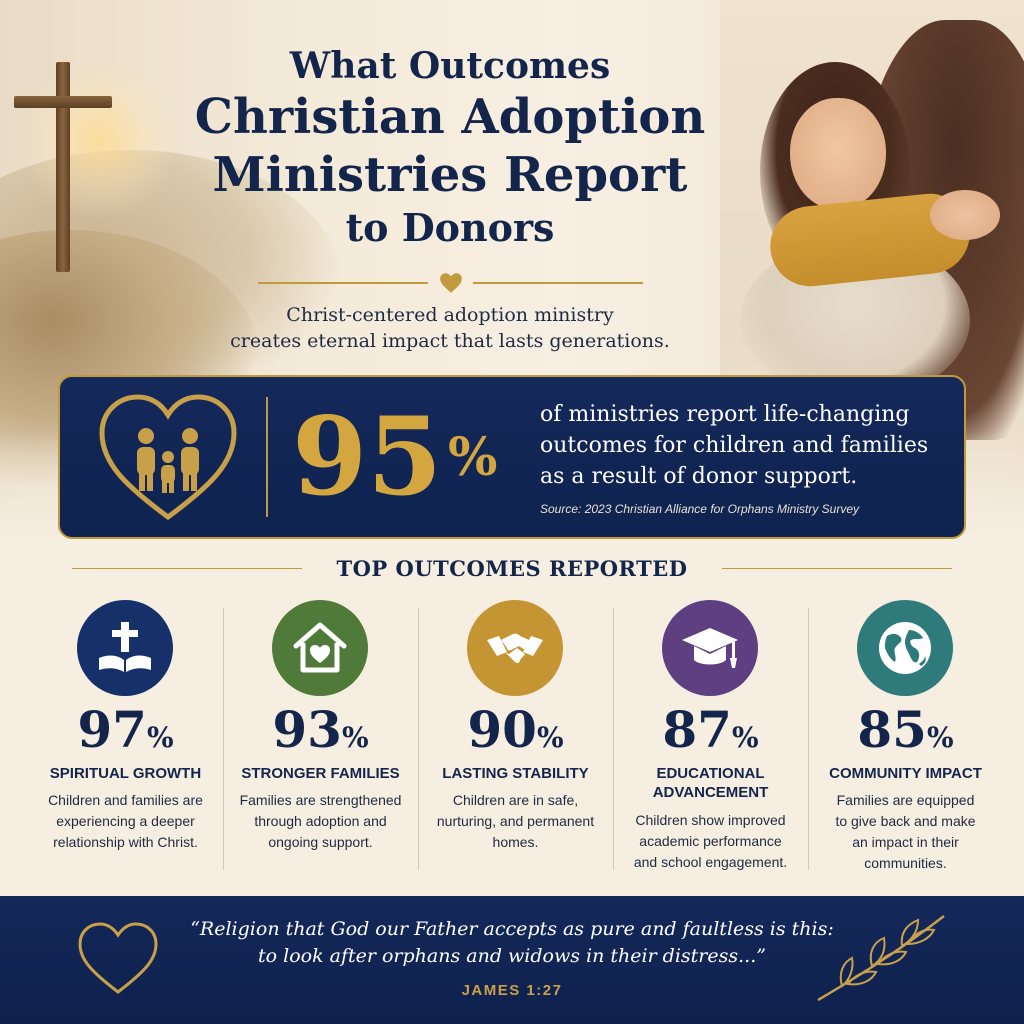 The height and width of the screenshot is (1024, 1024). What do you see at coordinates (905, 821) in the screenshot?
I see `outcome-desc-line-2: to give back and make` at bounding box center [905, 821].